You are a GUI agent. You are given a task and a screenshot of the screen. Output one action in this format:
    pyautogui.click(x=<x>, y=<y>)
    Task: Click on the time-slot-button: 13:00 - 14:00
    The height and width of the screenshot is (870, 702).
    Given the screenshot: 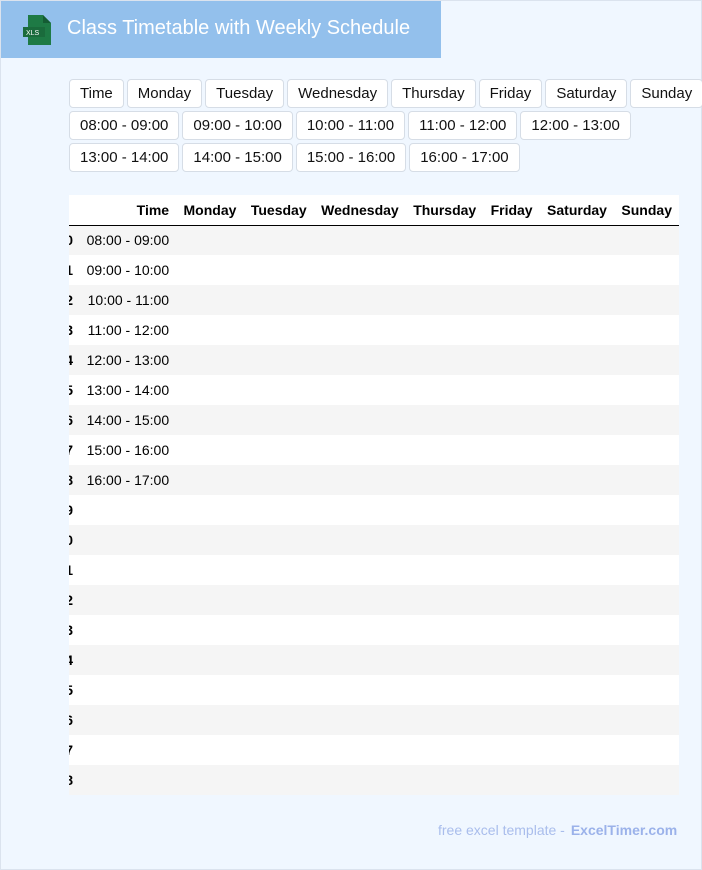 What is the action you would take?
    pyautogui.click(x=124, y=157)
    